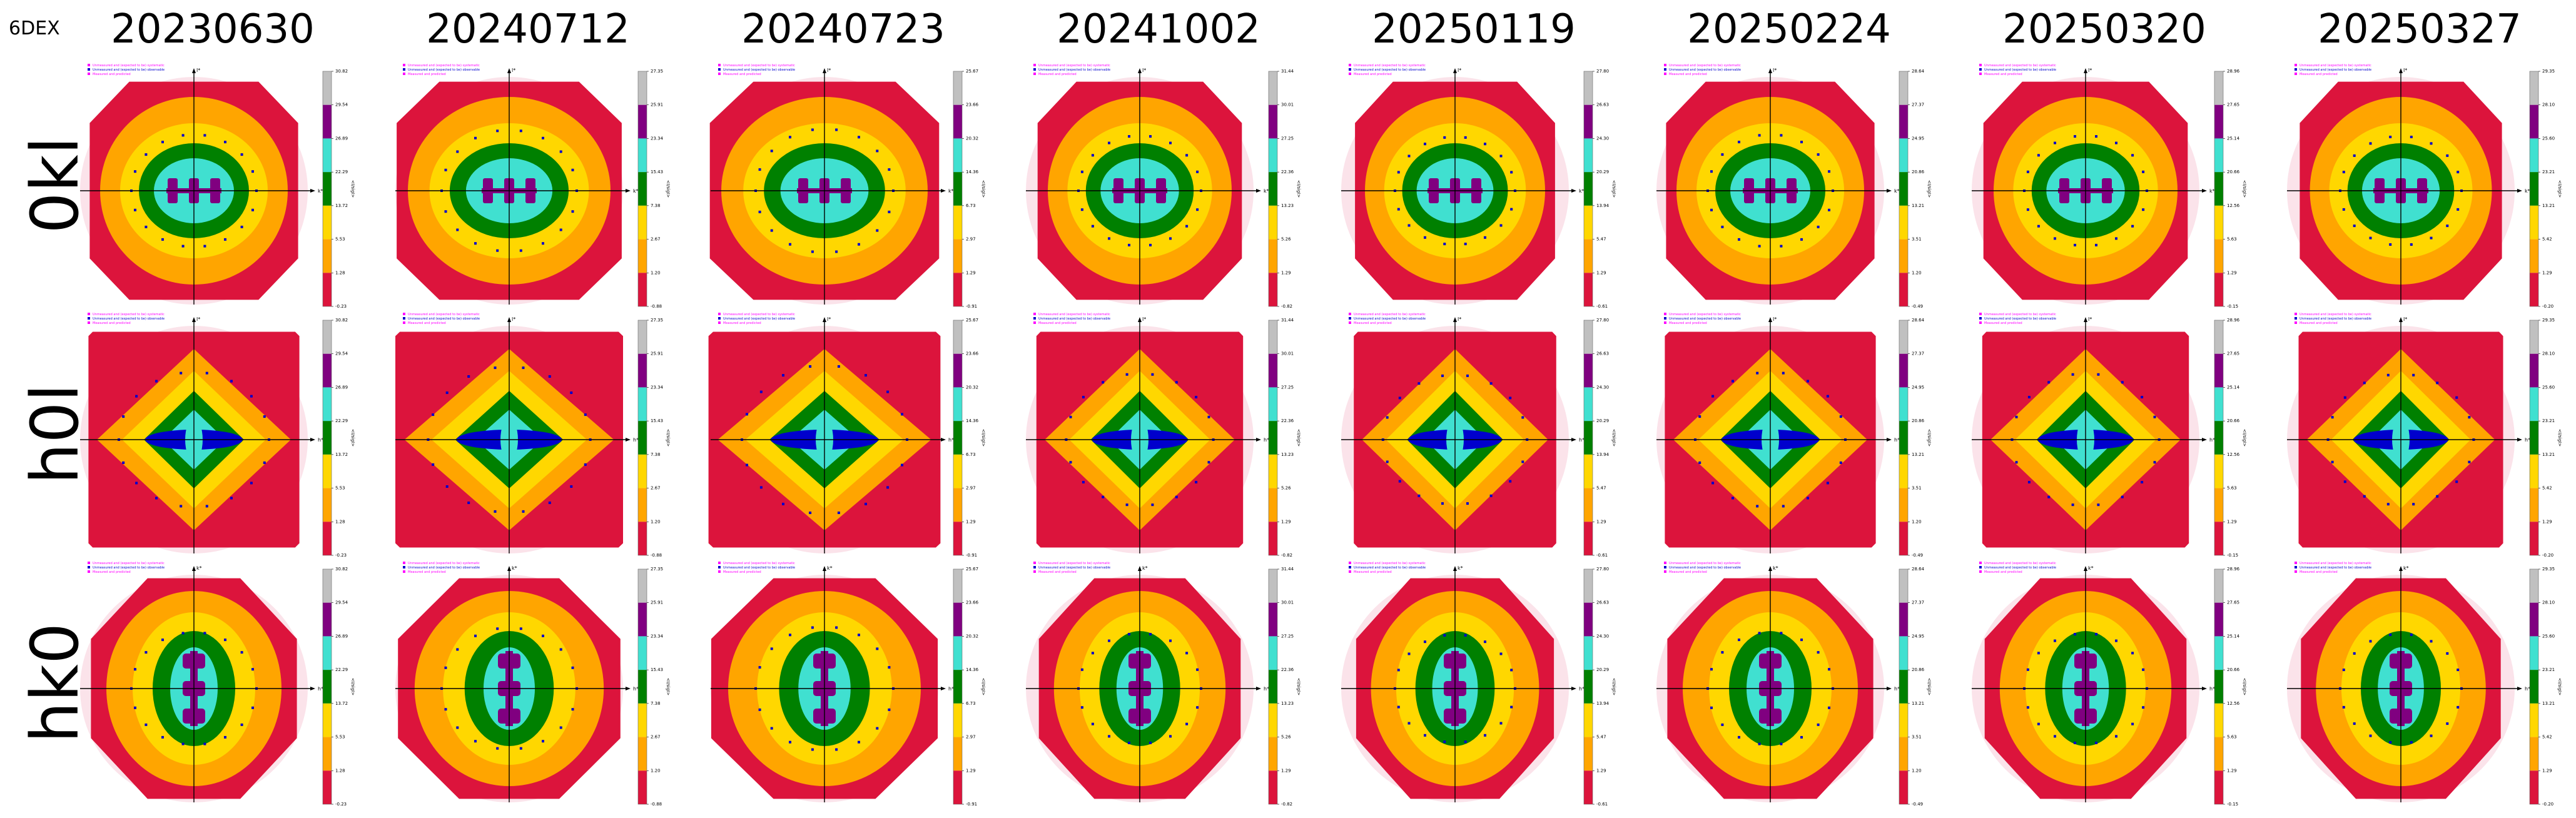 This screenshot has height=818, width=2576. Describe the element at coordinates (341, 387) in the screenshot. I see `colorbar-tick-label: 26.89` at that location.